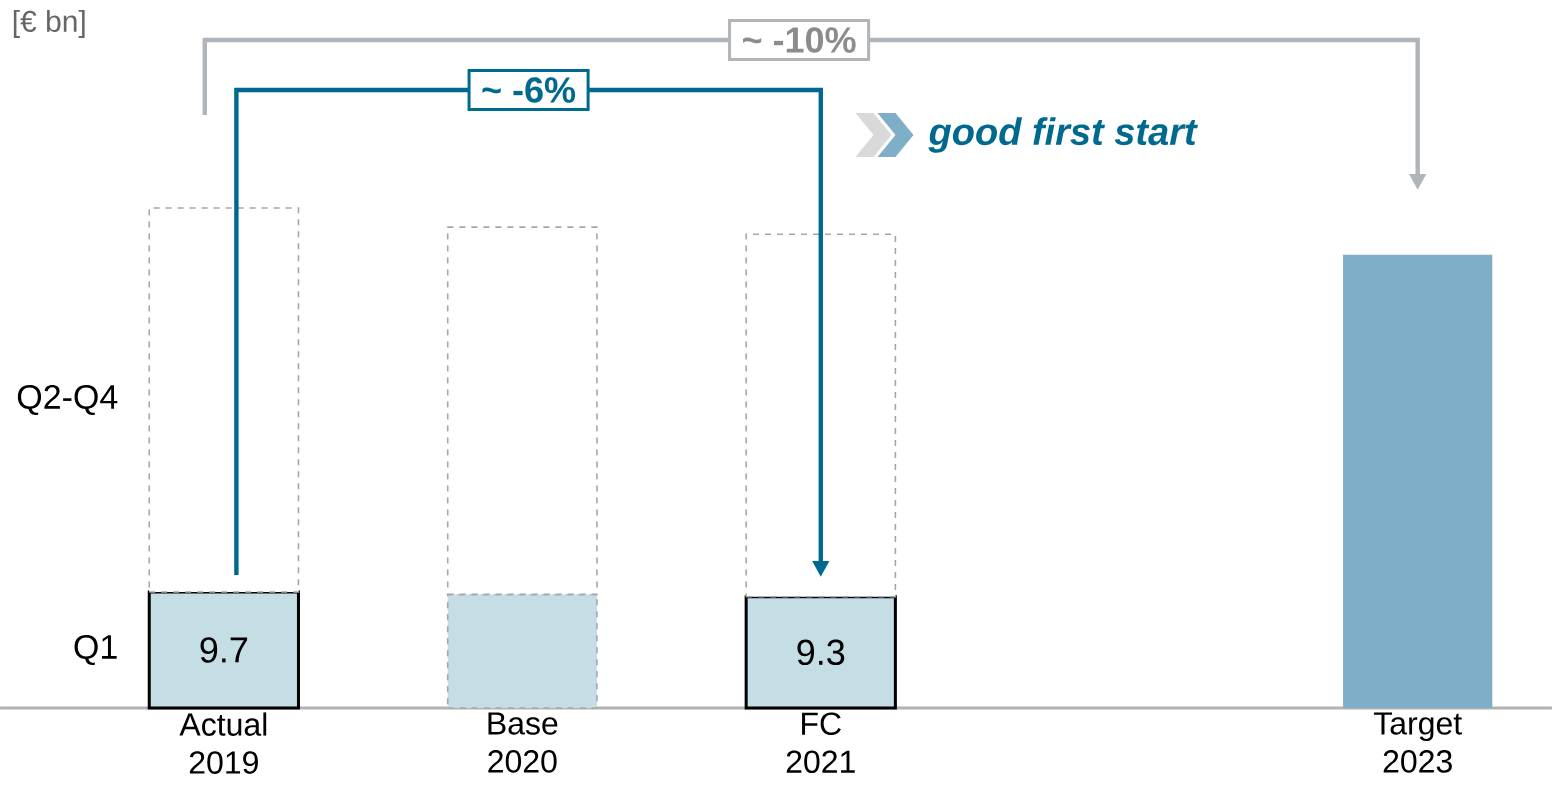 This screenshot has width=1552, height=807. I want to click on x-tick-label: Base 2020, so click(523, 742).